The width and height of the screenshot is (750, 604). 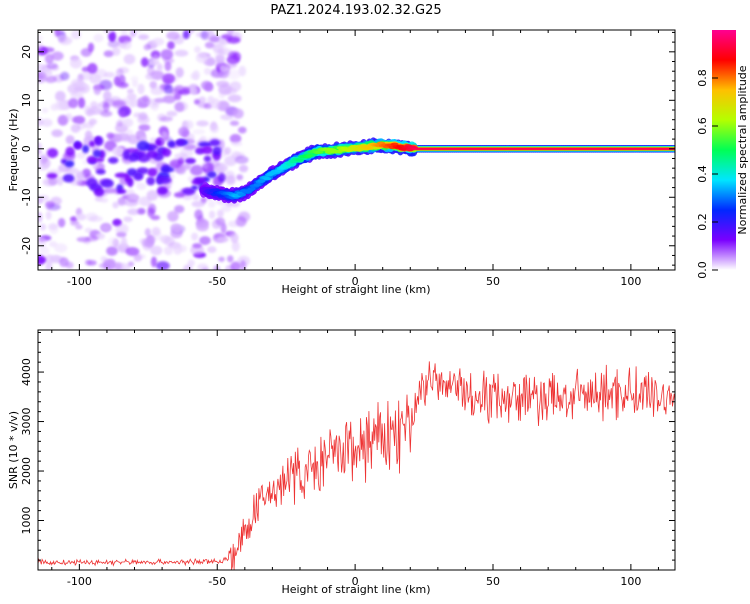 I want to click on y-tick-label: 2000, so click(x=26, y=471).